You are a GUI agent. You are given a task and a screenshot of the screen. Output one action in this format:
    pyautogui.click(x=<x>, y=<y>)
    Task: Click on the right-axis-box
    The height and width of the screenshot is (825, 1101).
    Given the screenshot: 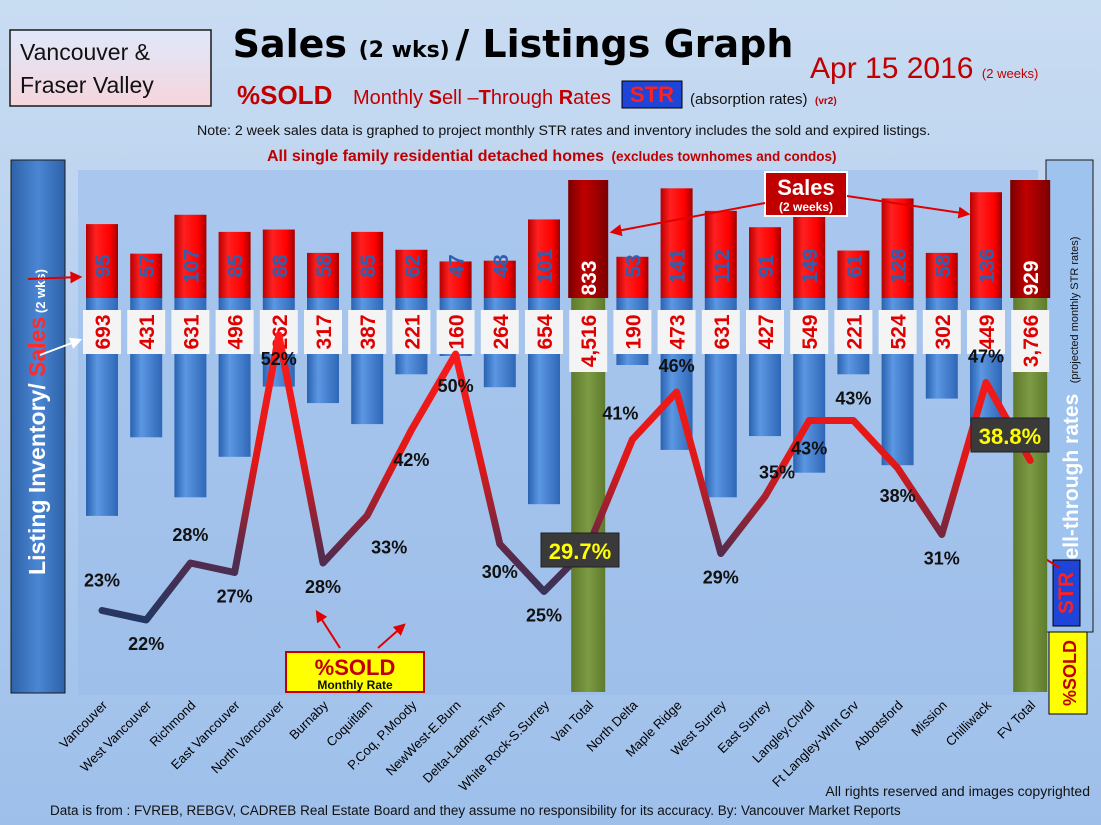 What is the action you would take?
    pyautogui.click(x=1069, y=396)
    